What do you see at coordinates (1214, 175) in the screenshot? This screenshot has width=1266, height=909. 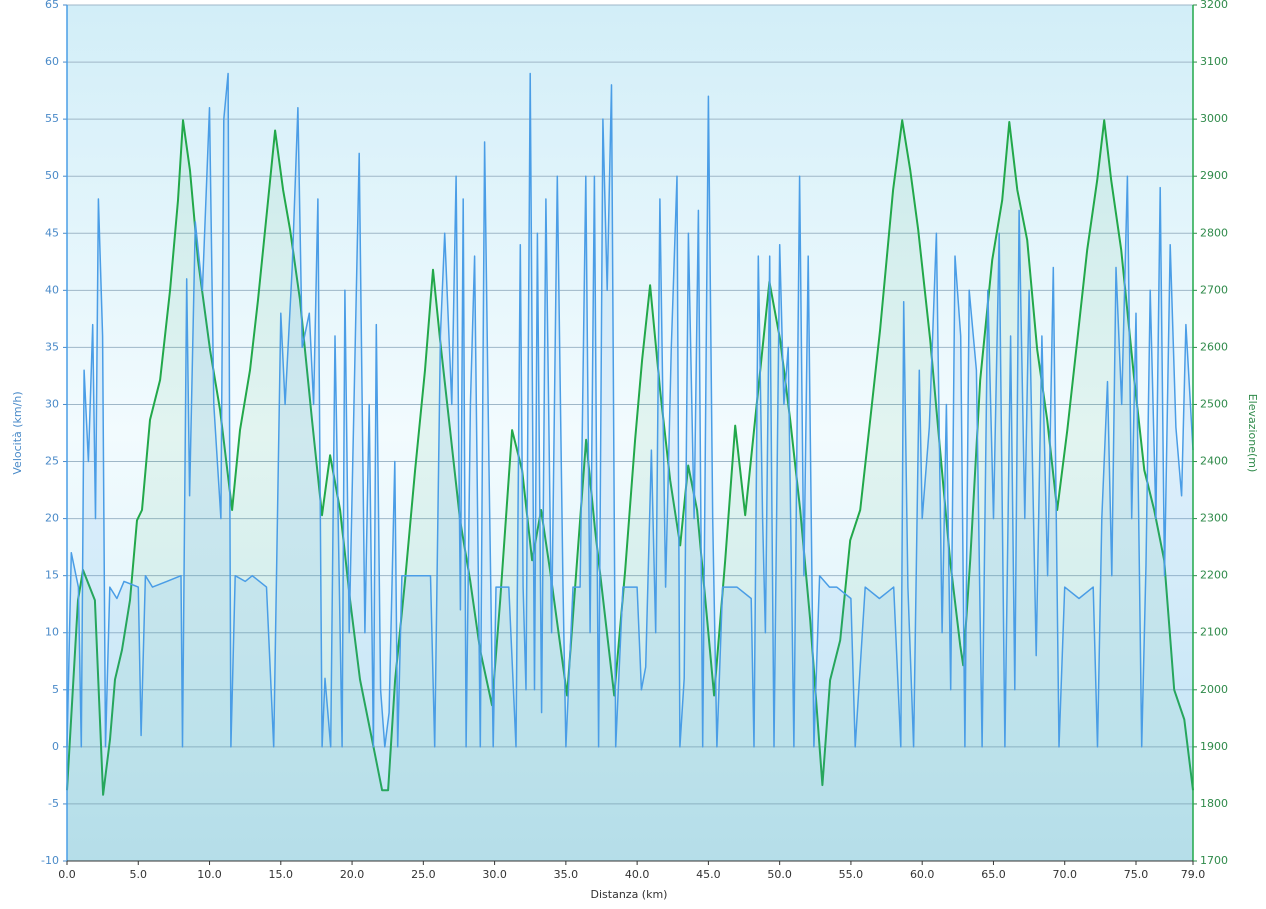 I see `y2-tick-label: 2900` at bounding box center [1214, 175].